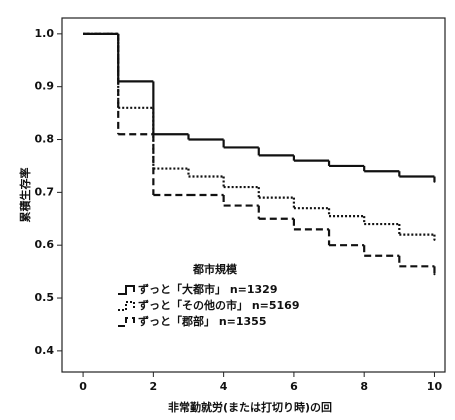  What do you see at coordinates (294, 386) in the screenshot?
I see `x-tick-label: 6` at bounding box center [294, 386].